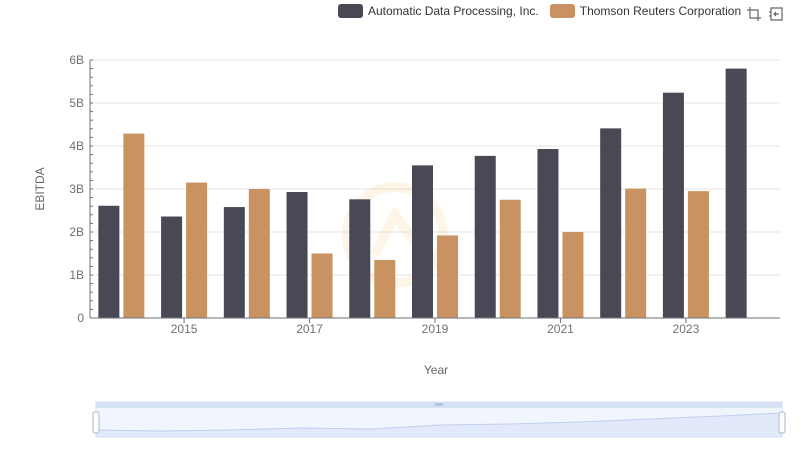 The image size is (800, 461). I want to click on bar-tri-2023, so click(698, 254).